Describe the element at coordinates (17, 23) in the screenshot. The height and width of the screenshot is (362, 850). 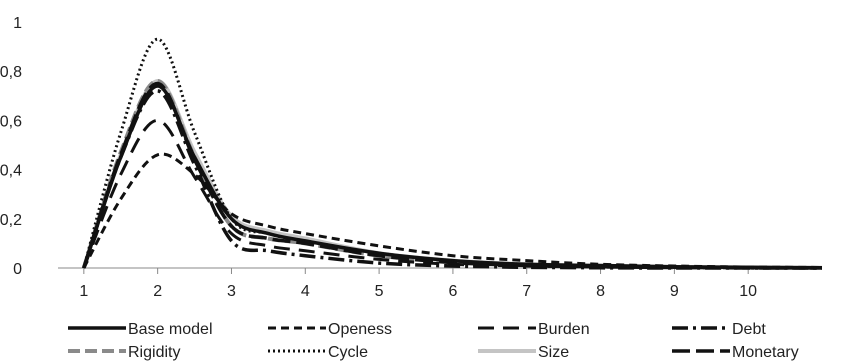
I see `y-tick-label: 1` at that location.